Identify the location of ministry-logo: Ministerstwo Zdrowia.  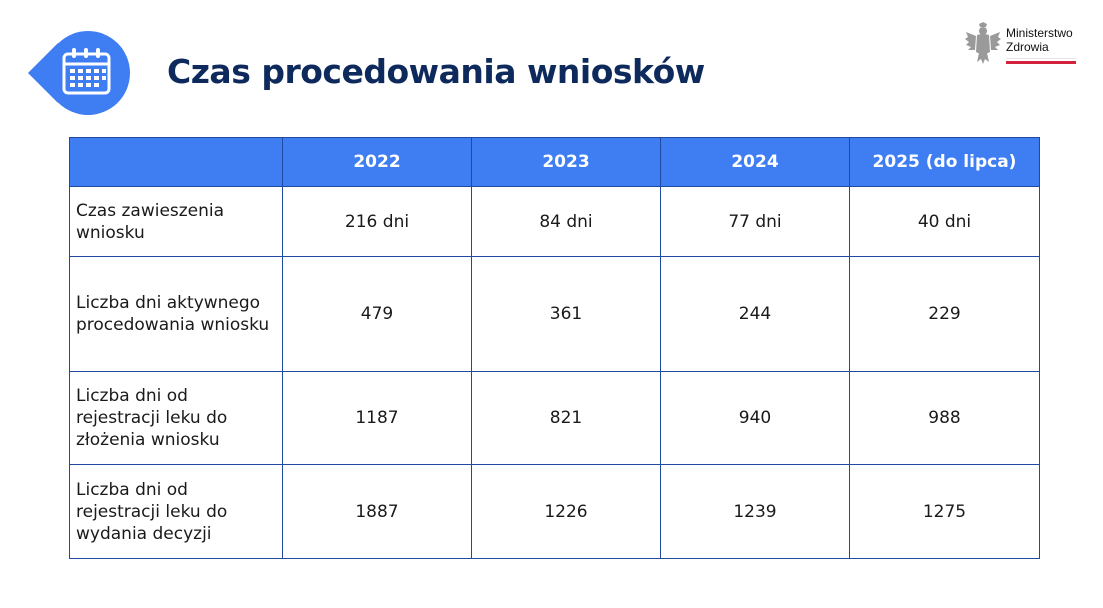
(1021, 46).